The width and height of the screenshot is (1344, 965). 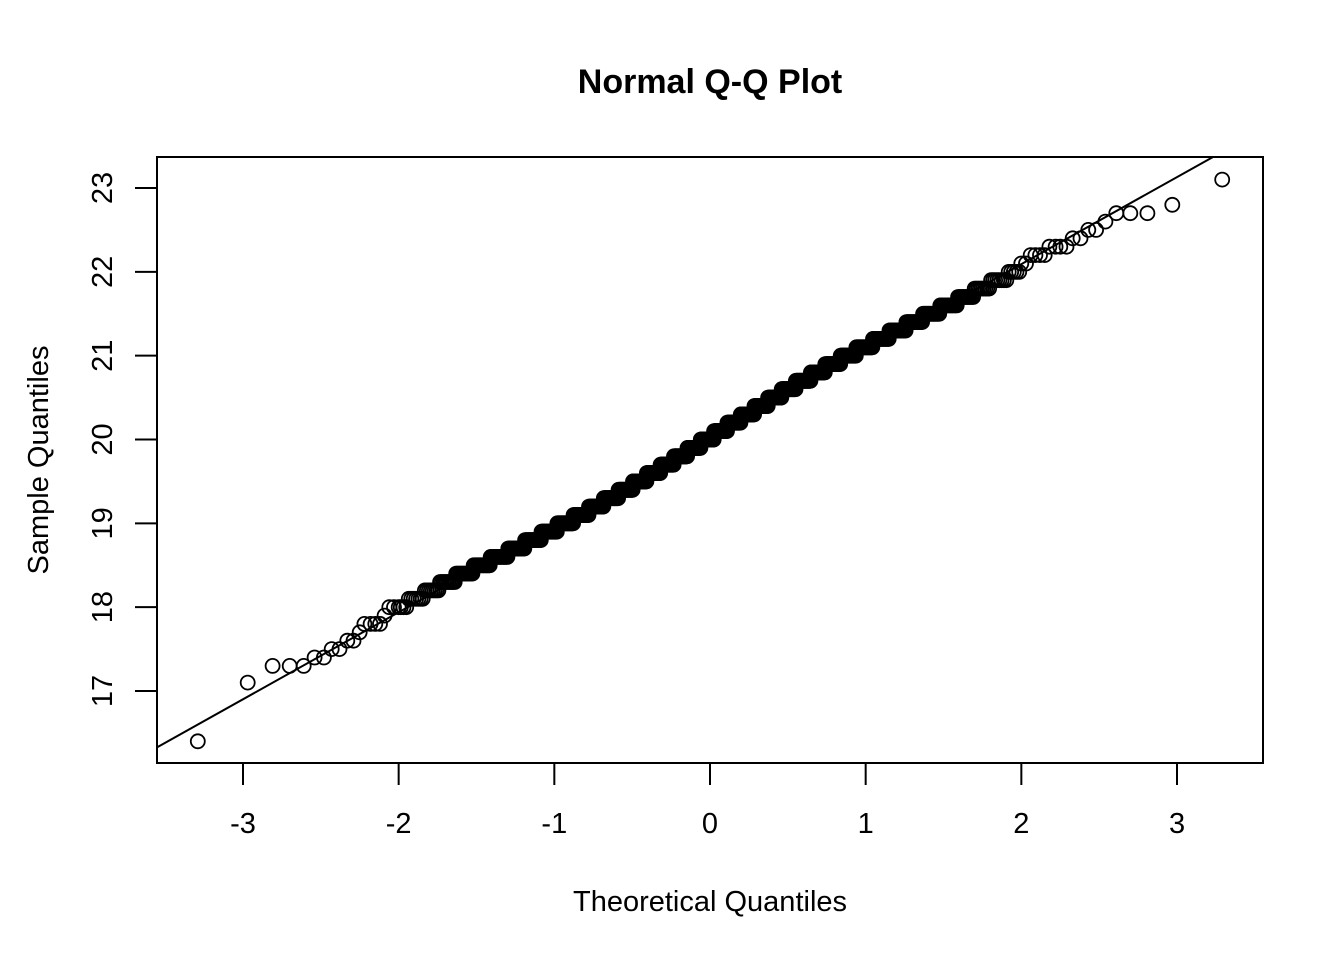 What do you see at coordinates (103, 691) in the screenshot?
I see `y-tick-label: 17` at bounding box center [103, 691].